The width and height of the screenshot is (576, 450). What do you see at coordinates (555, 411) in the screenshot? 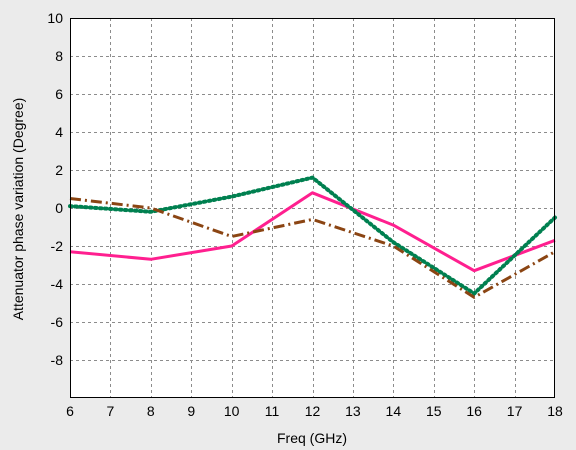
I see `x-tick-label: 18` at bounding box center [555, 411].